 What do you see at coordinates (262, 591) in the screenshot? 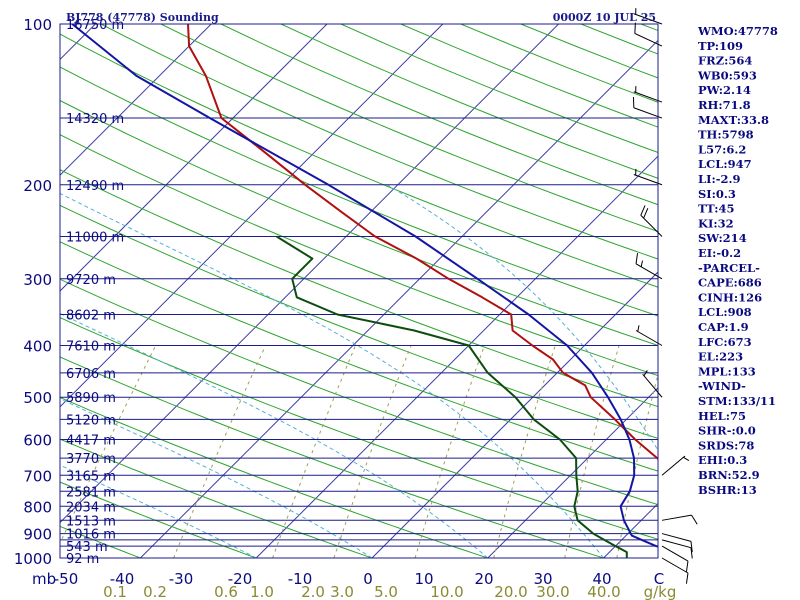
I see `mixing-ratio-tick-label: 1.0` at bounding box center [262, 591].